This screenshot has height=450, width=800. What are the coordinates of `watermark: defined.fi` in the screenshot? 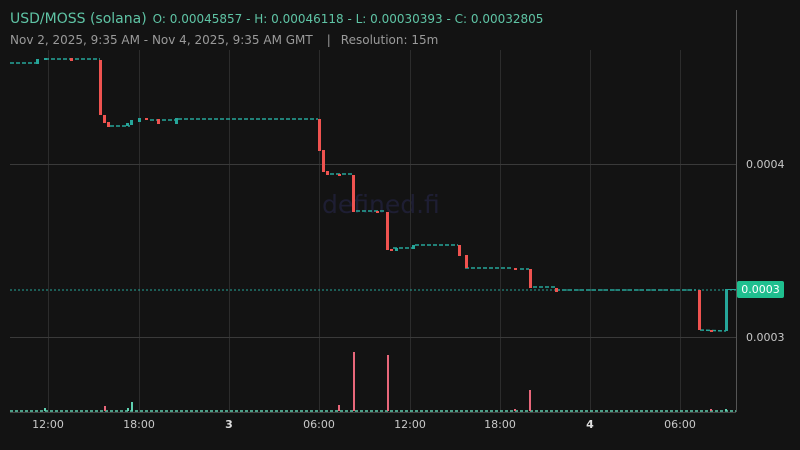 It's located at (381, 204).